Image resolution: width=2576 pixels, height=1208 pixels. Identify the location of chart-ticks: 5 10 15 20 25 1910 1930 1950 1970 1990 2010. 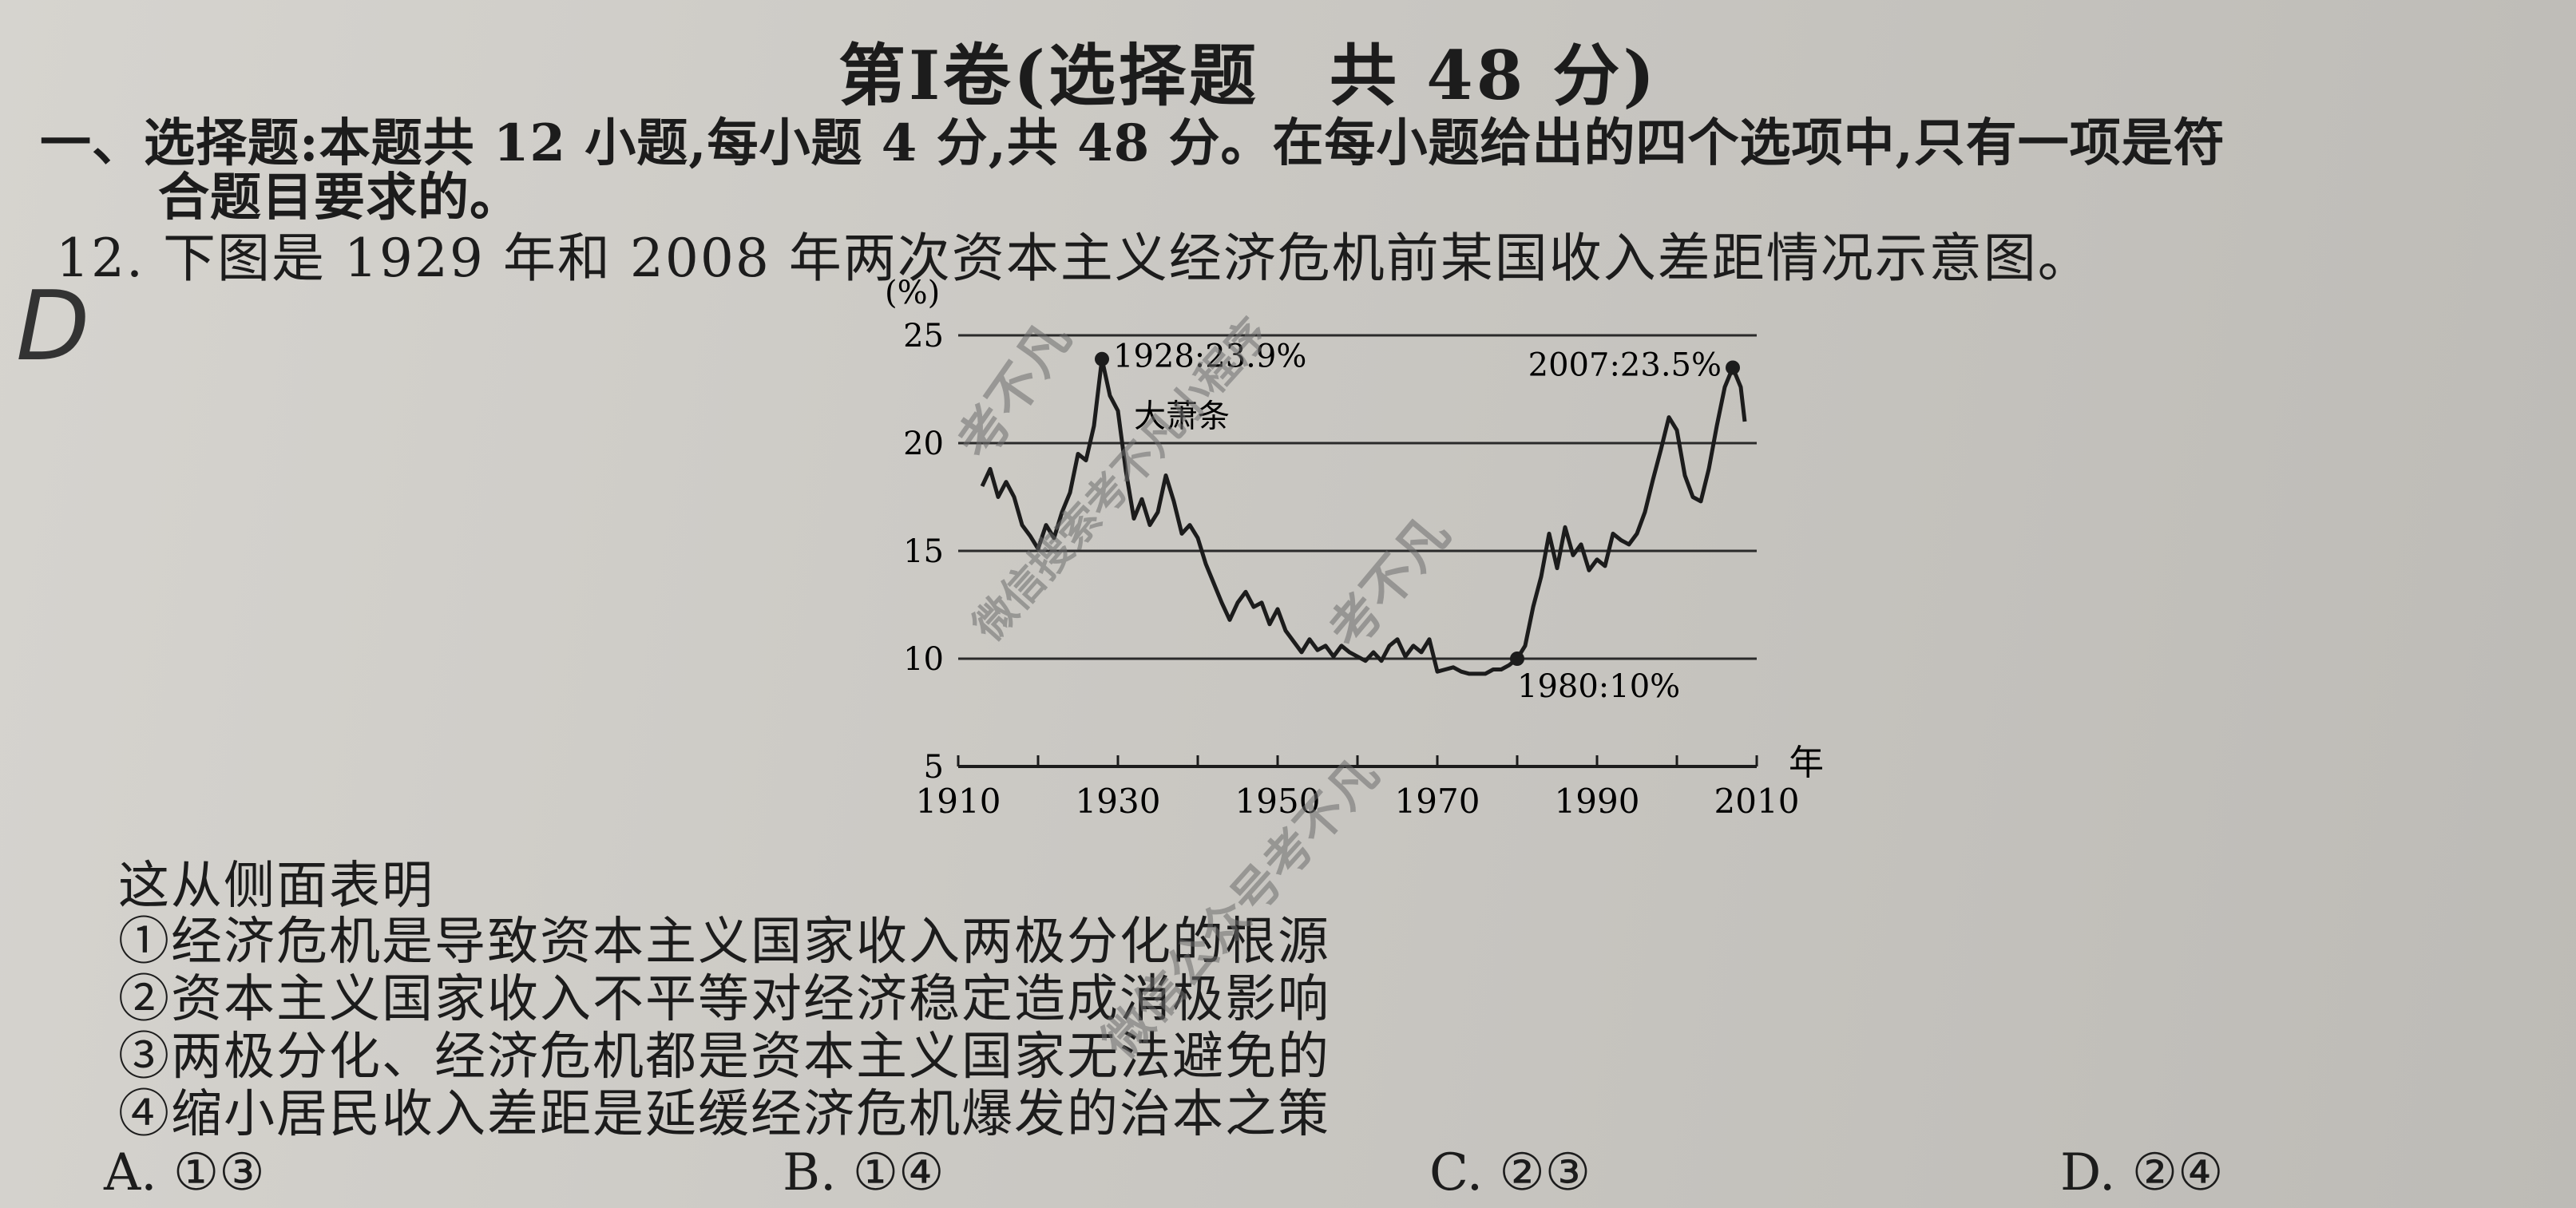
(1351, 569).